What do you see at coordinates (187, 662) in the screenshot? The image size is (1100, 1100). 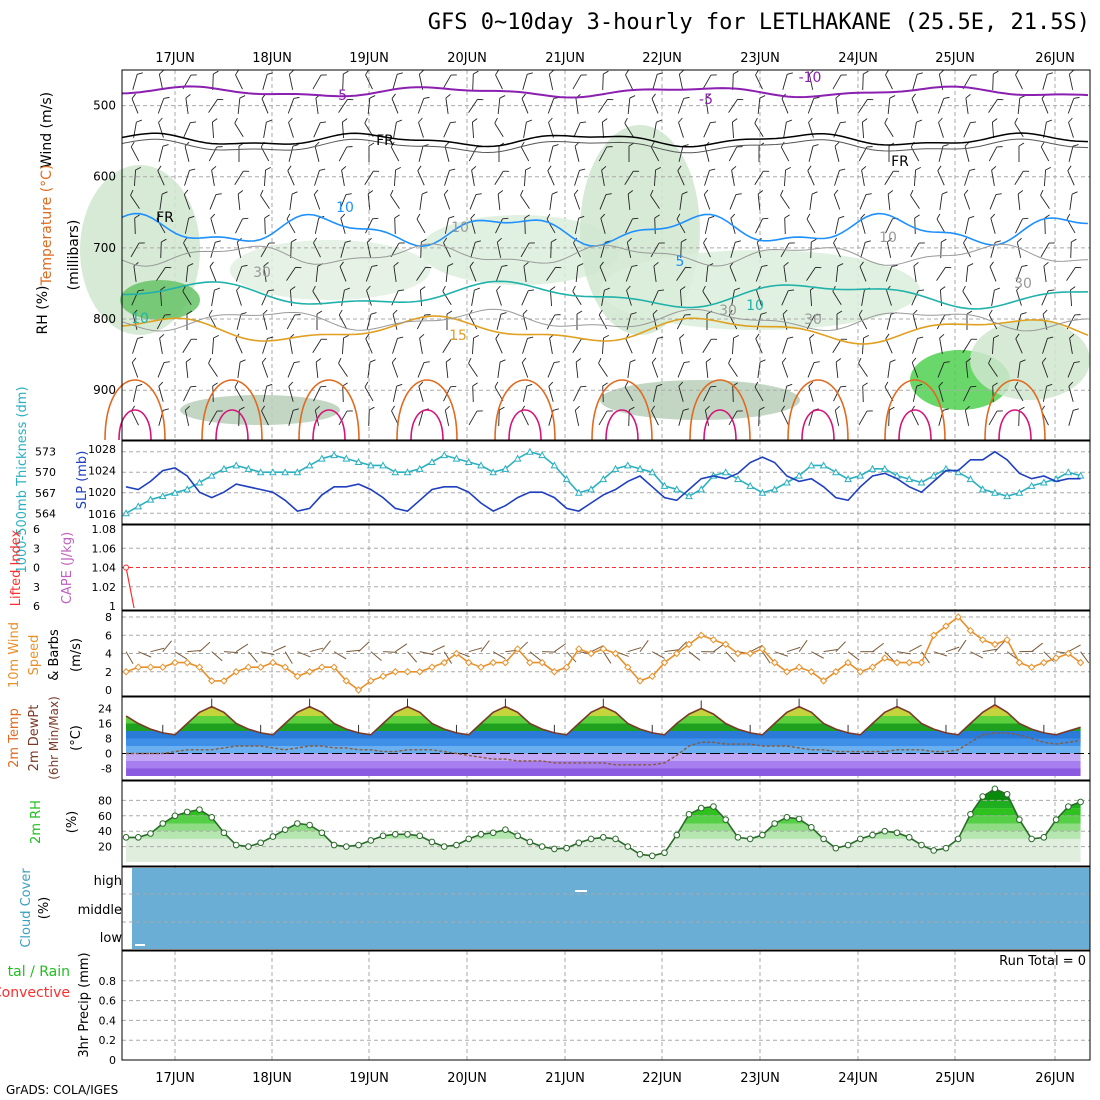 I see `wind-speed-marker` at bounding box center [187, 662].